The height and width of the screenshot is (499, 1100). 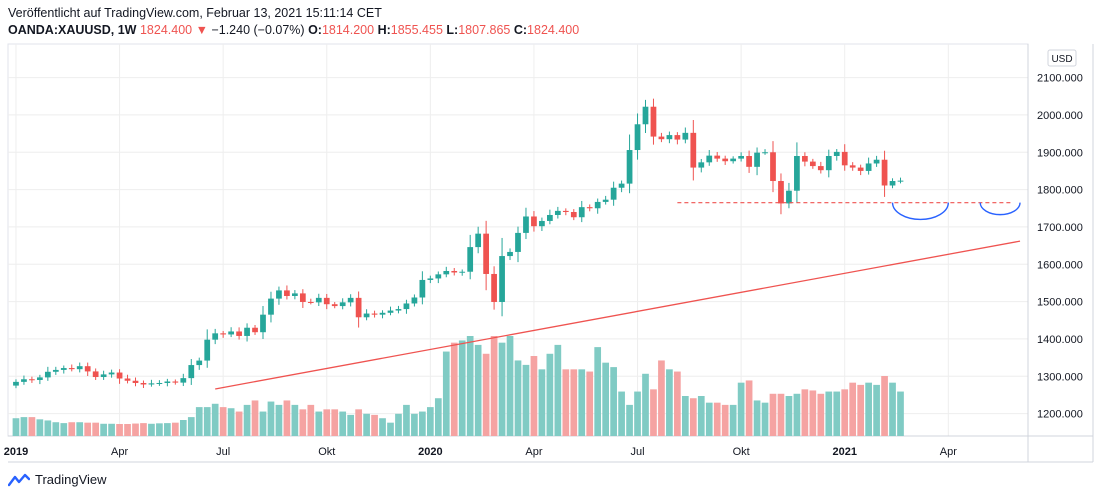 What do you see at coordinates (315, 30) in the screenshot?
I see `open-label: O:` at bounding box center [315, 30].